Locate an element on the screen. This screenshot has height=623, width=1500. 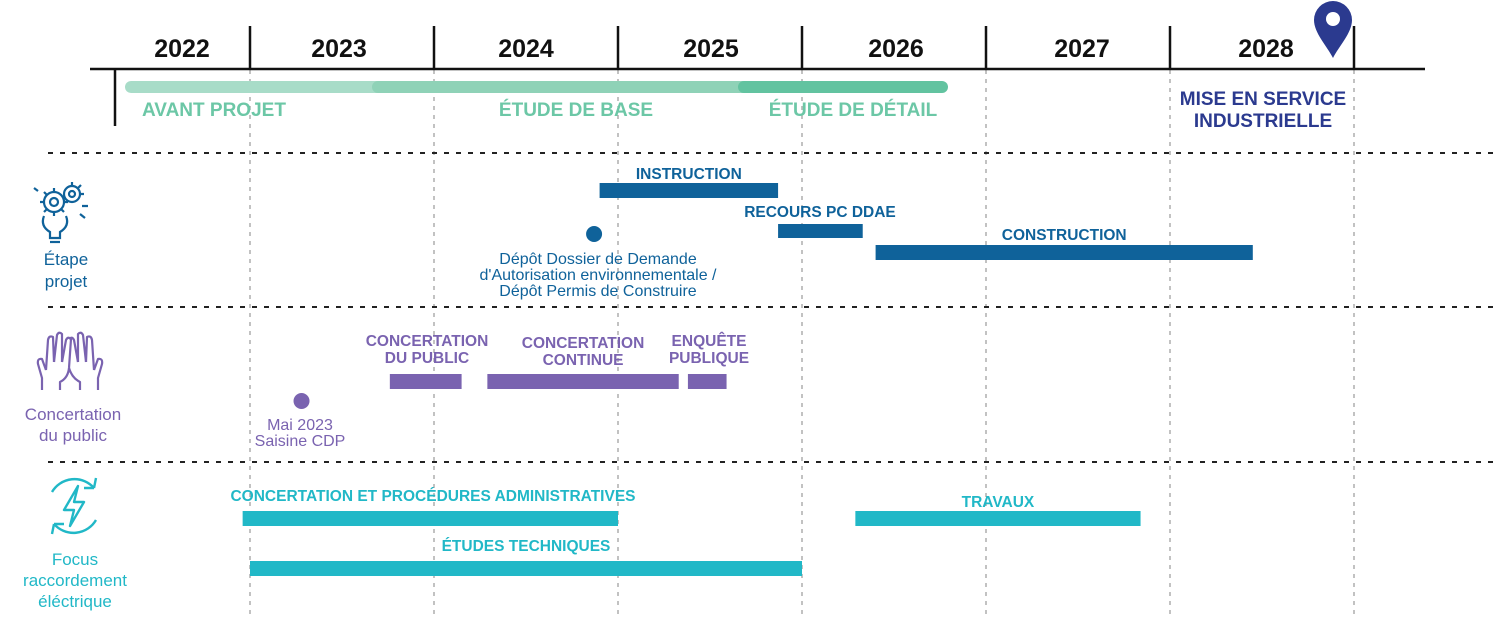
phase-label-etude-de-detail: ÉTUDE DE DÉTAIL is located at coordinates (853, 110).